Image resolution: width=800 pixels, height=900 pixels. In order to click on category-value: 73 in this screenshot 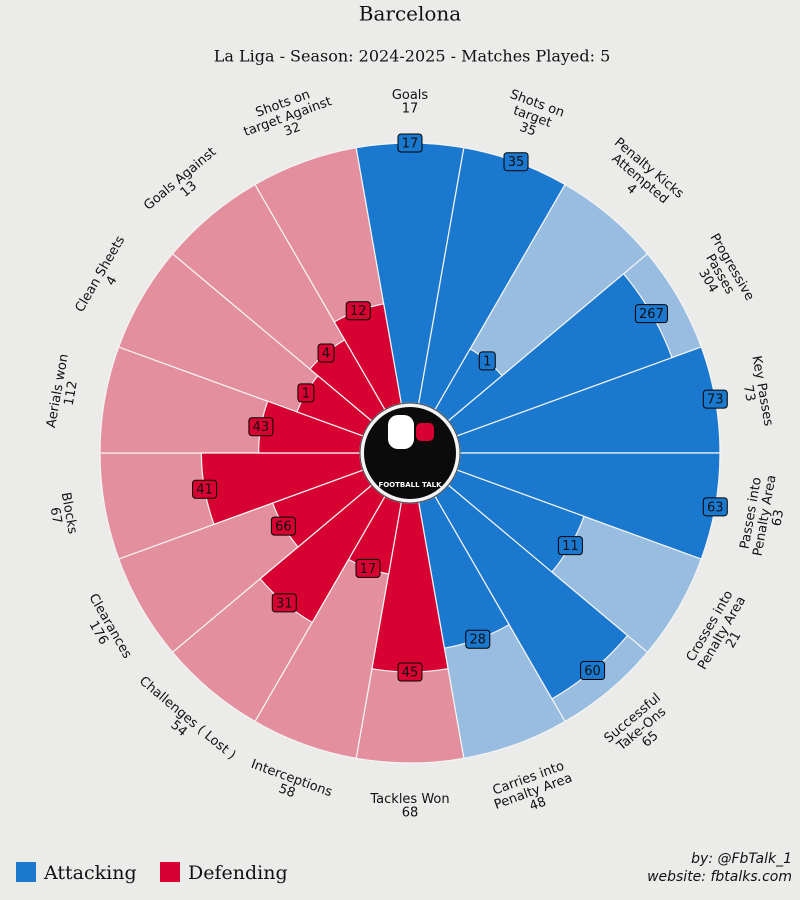, I will do `click(749, 393)`.